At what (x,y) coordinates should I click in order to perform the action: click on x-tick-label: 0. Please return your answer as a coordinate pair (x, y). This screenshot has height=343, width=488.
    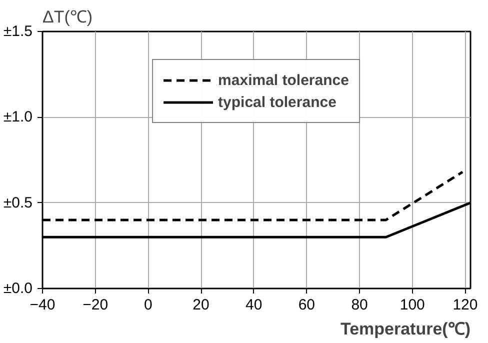
    Looking at the image, I should click on (148, 305).